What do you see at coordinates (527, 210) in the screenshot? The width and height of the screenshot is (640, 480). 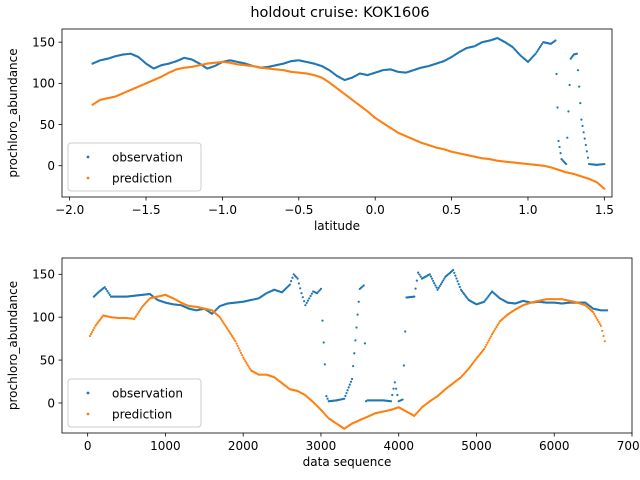 I see `latitude-x-tick-label: 1.0` at bounding box center [527, 210].